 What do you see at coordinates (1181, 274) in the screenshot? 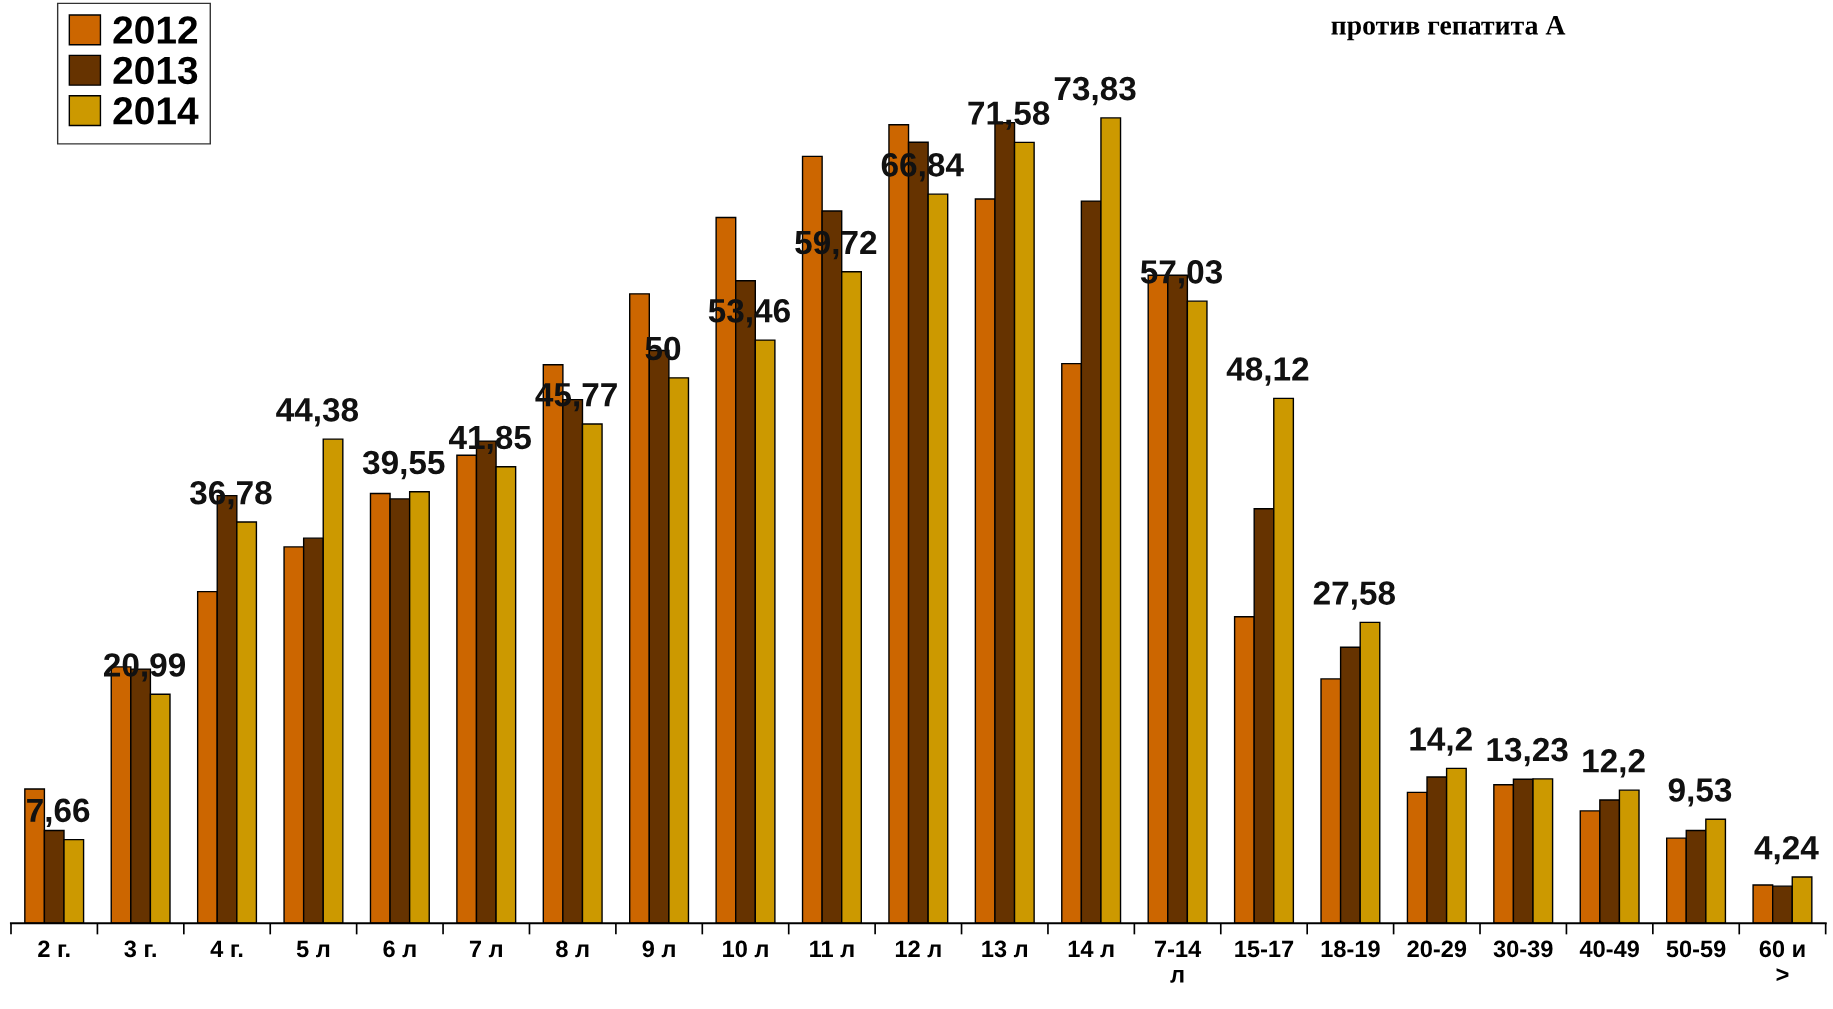
I see `data-label: 57,03` at bounding box center [1181, 274].